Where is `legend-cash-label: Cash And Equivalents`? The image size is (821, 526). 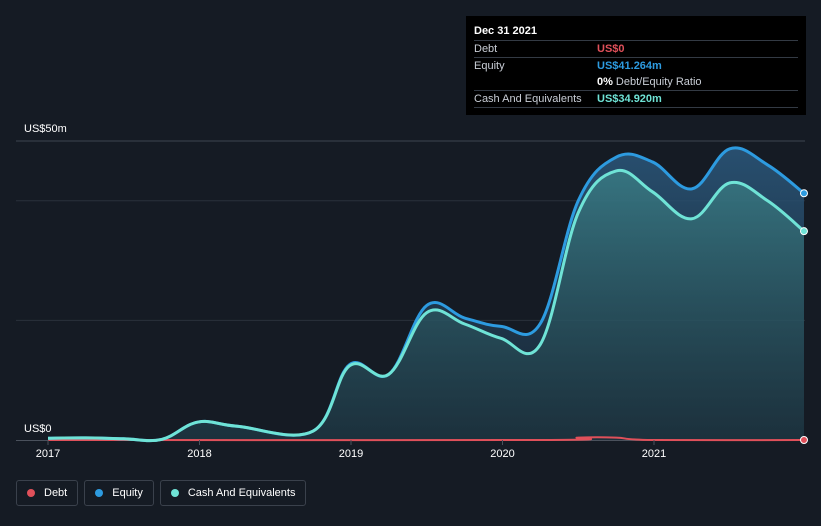
legend-cash-label: Cash And Equivalents is located at coordinates (241, 493).